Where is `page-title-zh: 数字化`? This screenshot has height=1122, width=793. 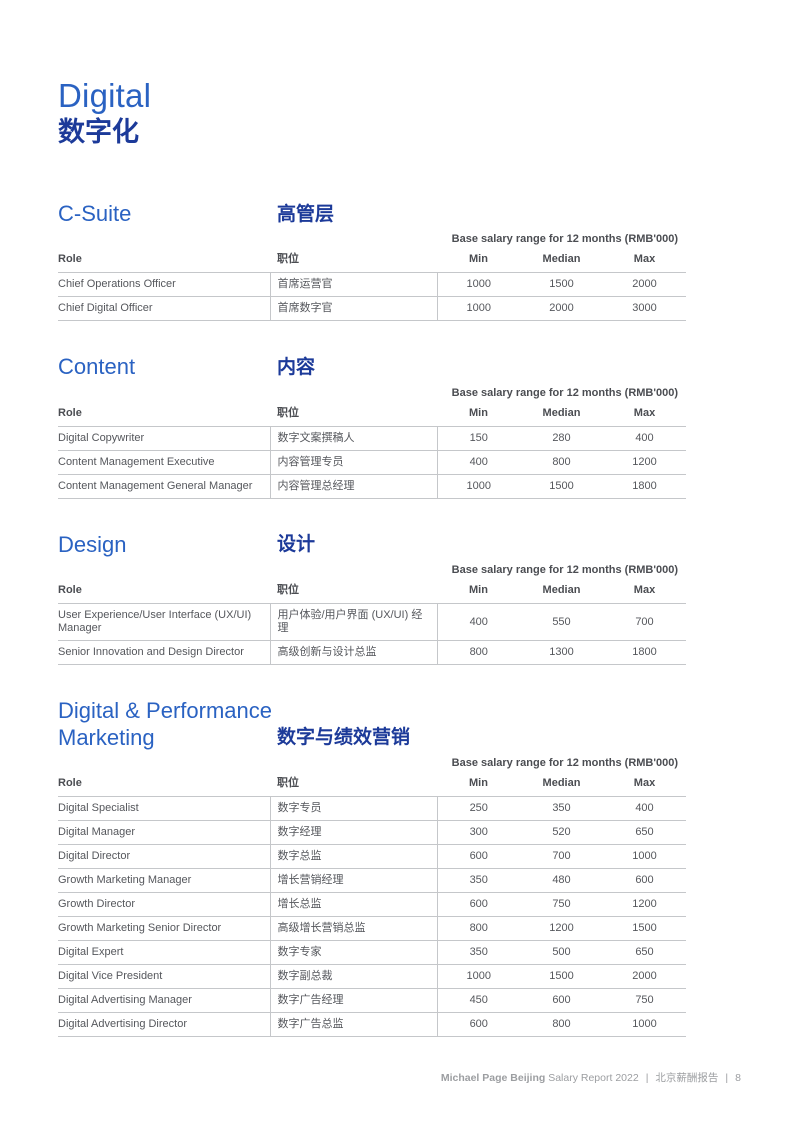
page-title-zh: 数字化 is located at coordinates (98, 131).